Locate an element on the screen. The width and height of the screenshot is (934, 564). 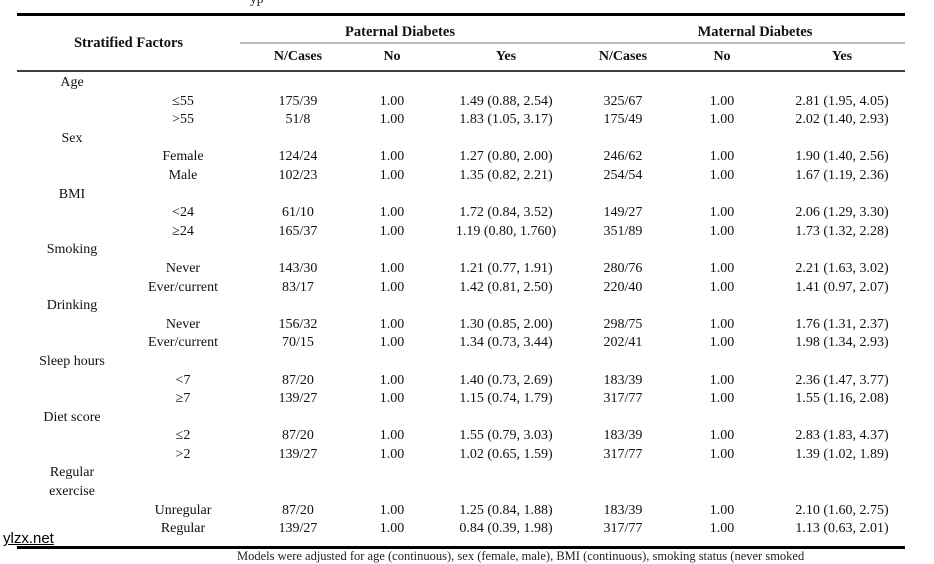
cell-paternal-n-cases: 165/37 is located at coordinates (298, 231).